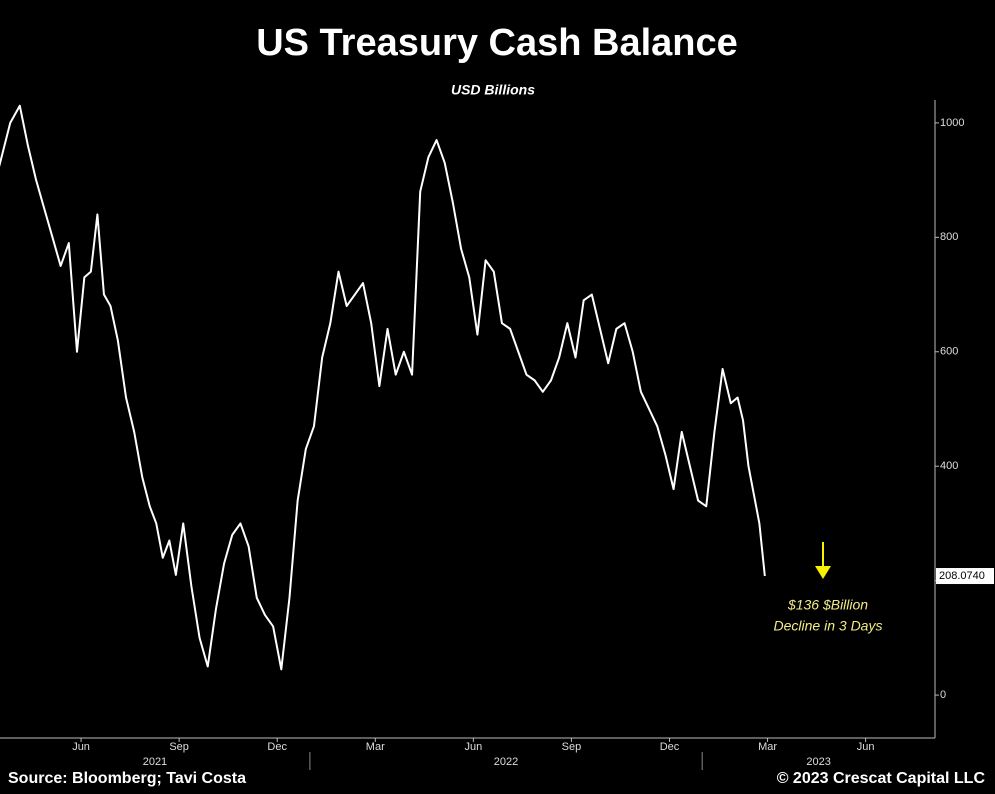 Image resolution: width=995 pixels, height=794 pixels. Describe the element at coordinates (949, 466) in the screenshot. I see `y-tick-label: 400` at that location.